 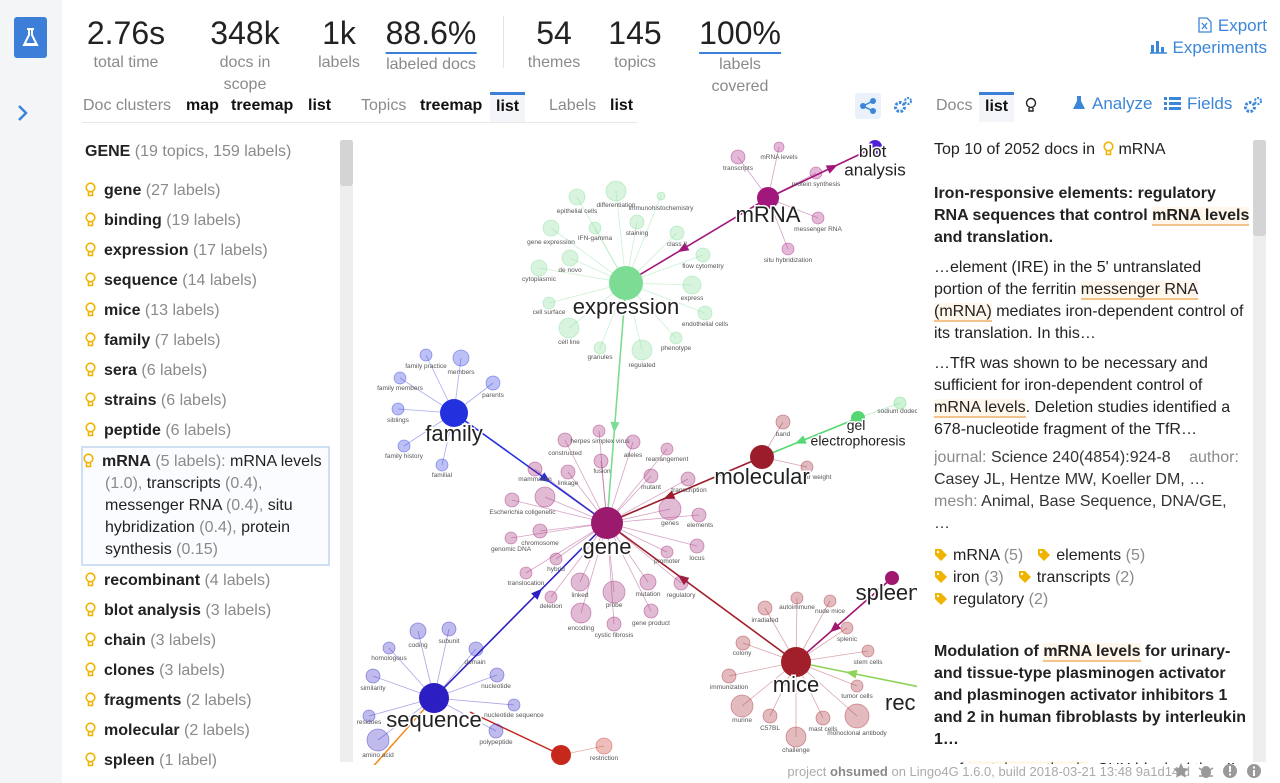 I want to click on summary-text: Top 10 of 2052 docs in, so click(x=1015, y=149).